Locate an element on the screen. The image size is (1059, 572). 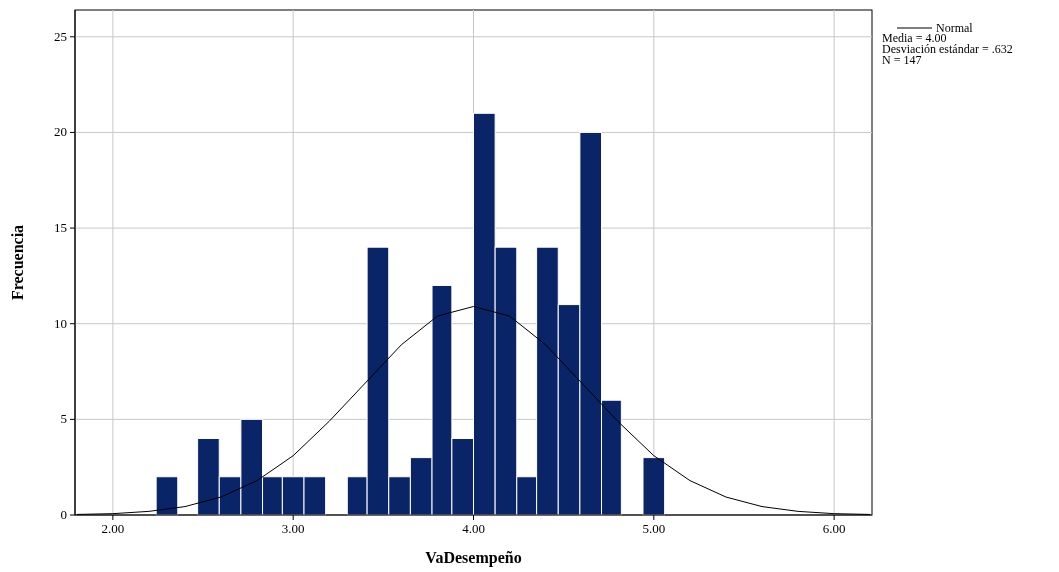
x-axis-title: VaDesempeño is located at coordinates (473, 558).